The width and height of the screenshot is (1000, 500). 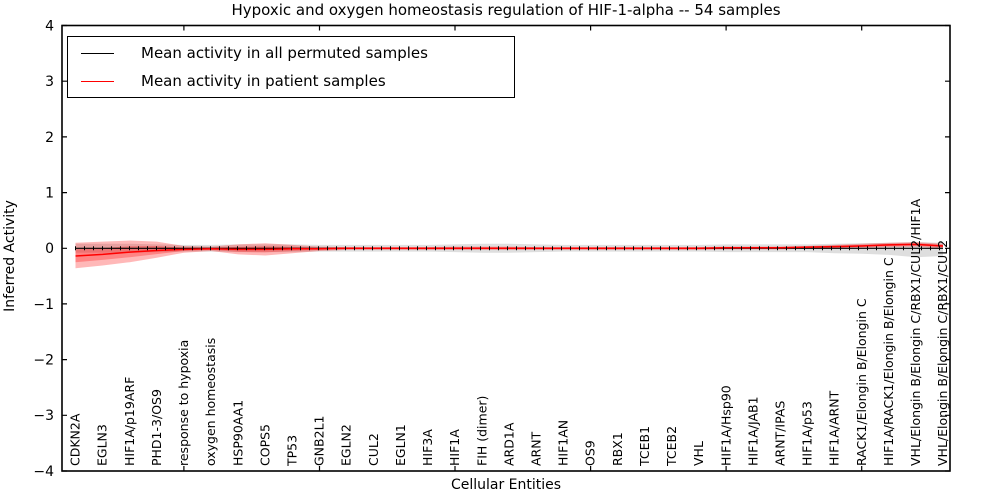 What do you see at coordinates (617, 449) in the screenshot?
I see `category-label: RBX1` at bounding box center [617, 449].